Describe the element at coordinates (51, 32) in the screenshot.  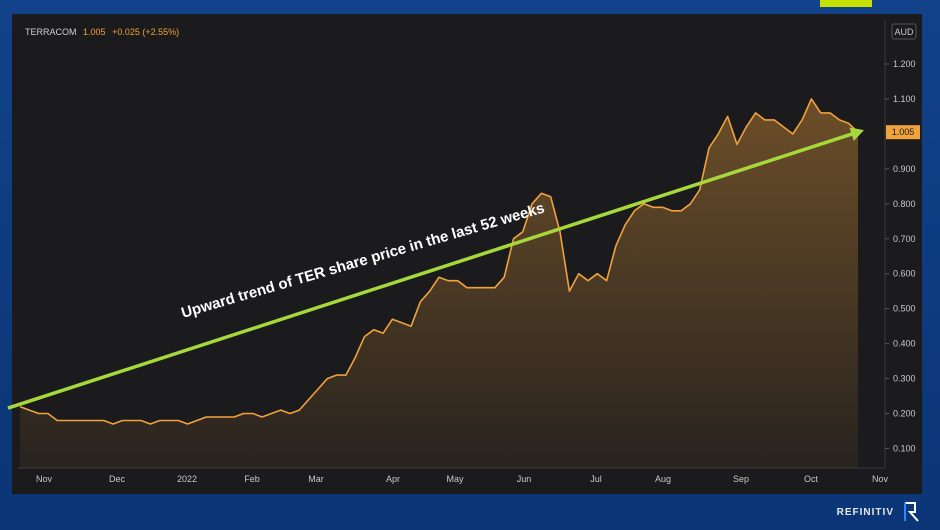
I see `legend-name: TERRACOM` at that location.